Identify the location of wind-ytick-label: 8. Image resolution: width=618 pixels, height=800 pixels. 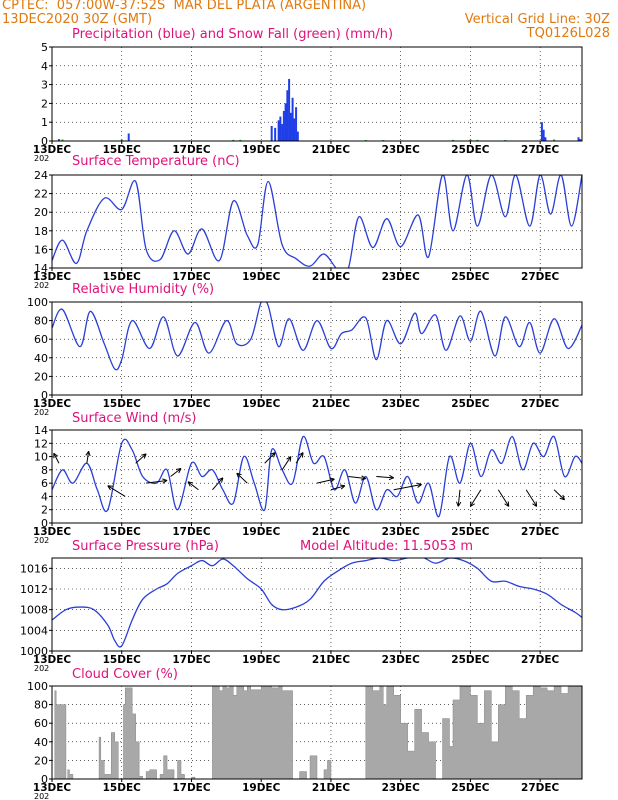
(44, 470).